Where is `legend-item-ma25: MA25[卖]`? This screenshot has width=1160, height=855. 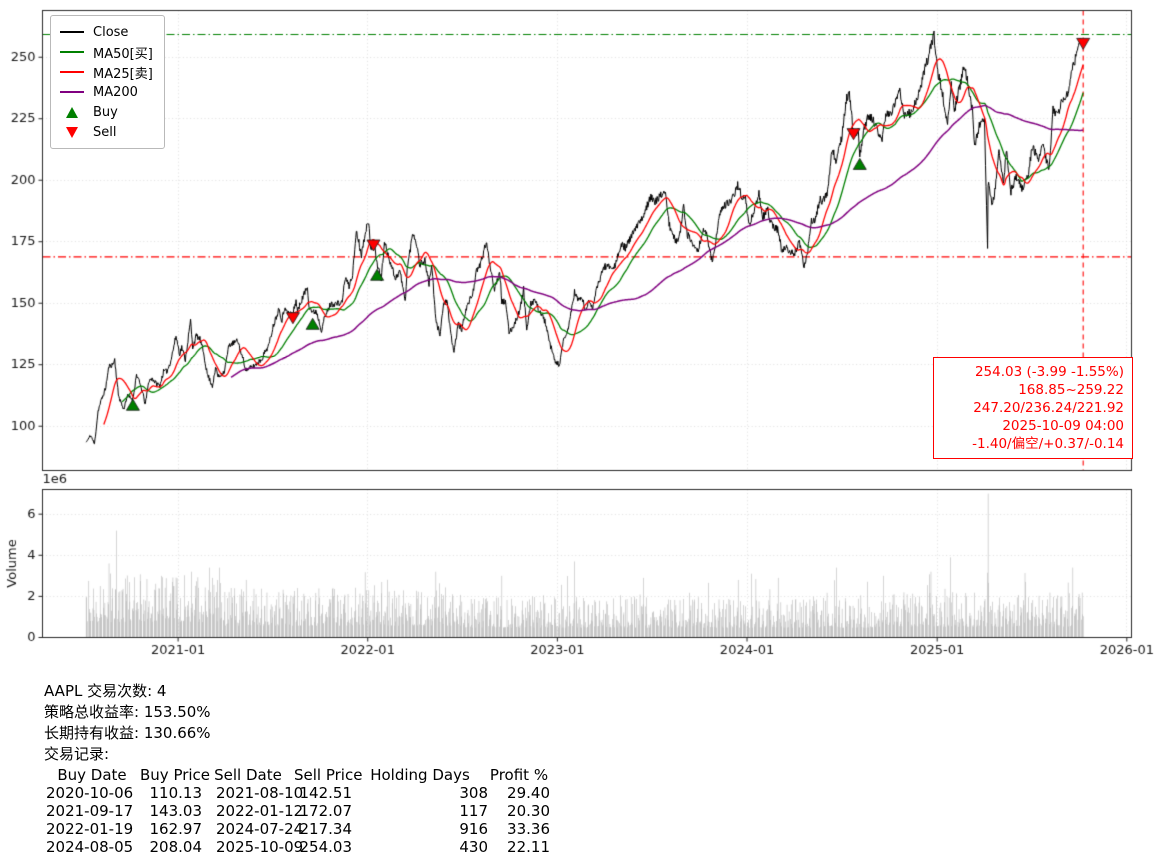
legend-item-ma25: MA25[卖] is located at coordinates (106, 72).